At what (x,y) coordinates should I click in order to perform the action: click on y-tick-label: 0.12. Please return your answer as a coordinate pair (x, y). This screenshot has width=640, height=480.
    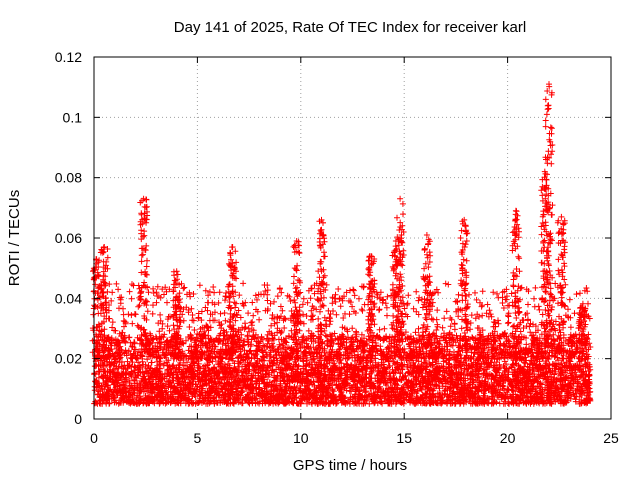
    Looking at the image, I should click on (68, 57).